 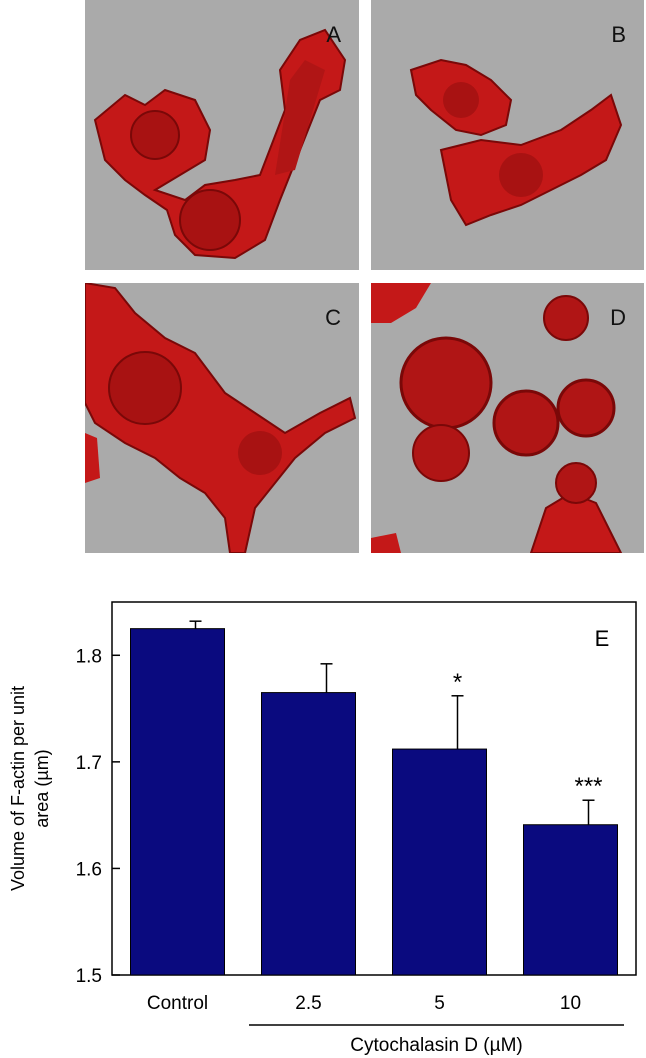 I want to click on y-axis-label-line: Volume of F-actin per unit, so click(x=18, y=788).